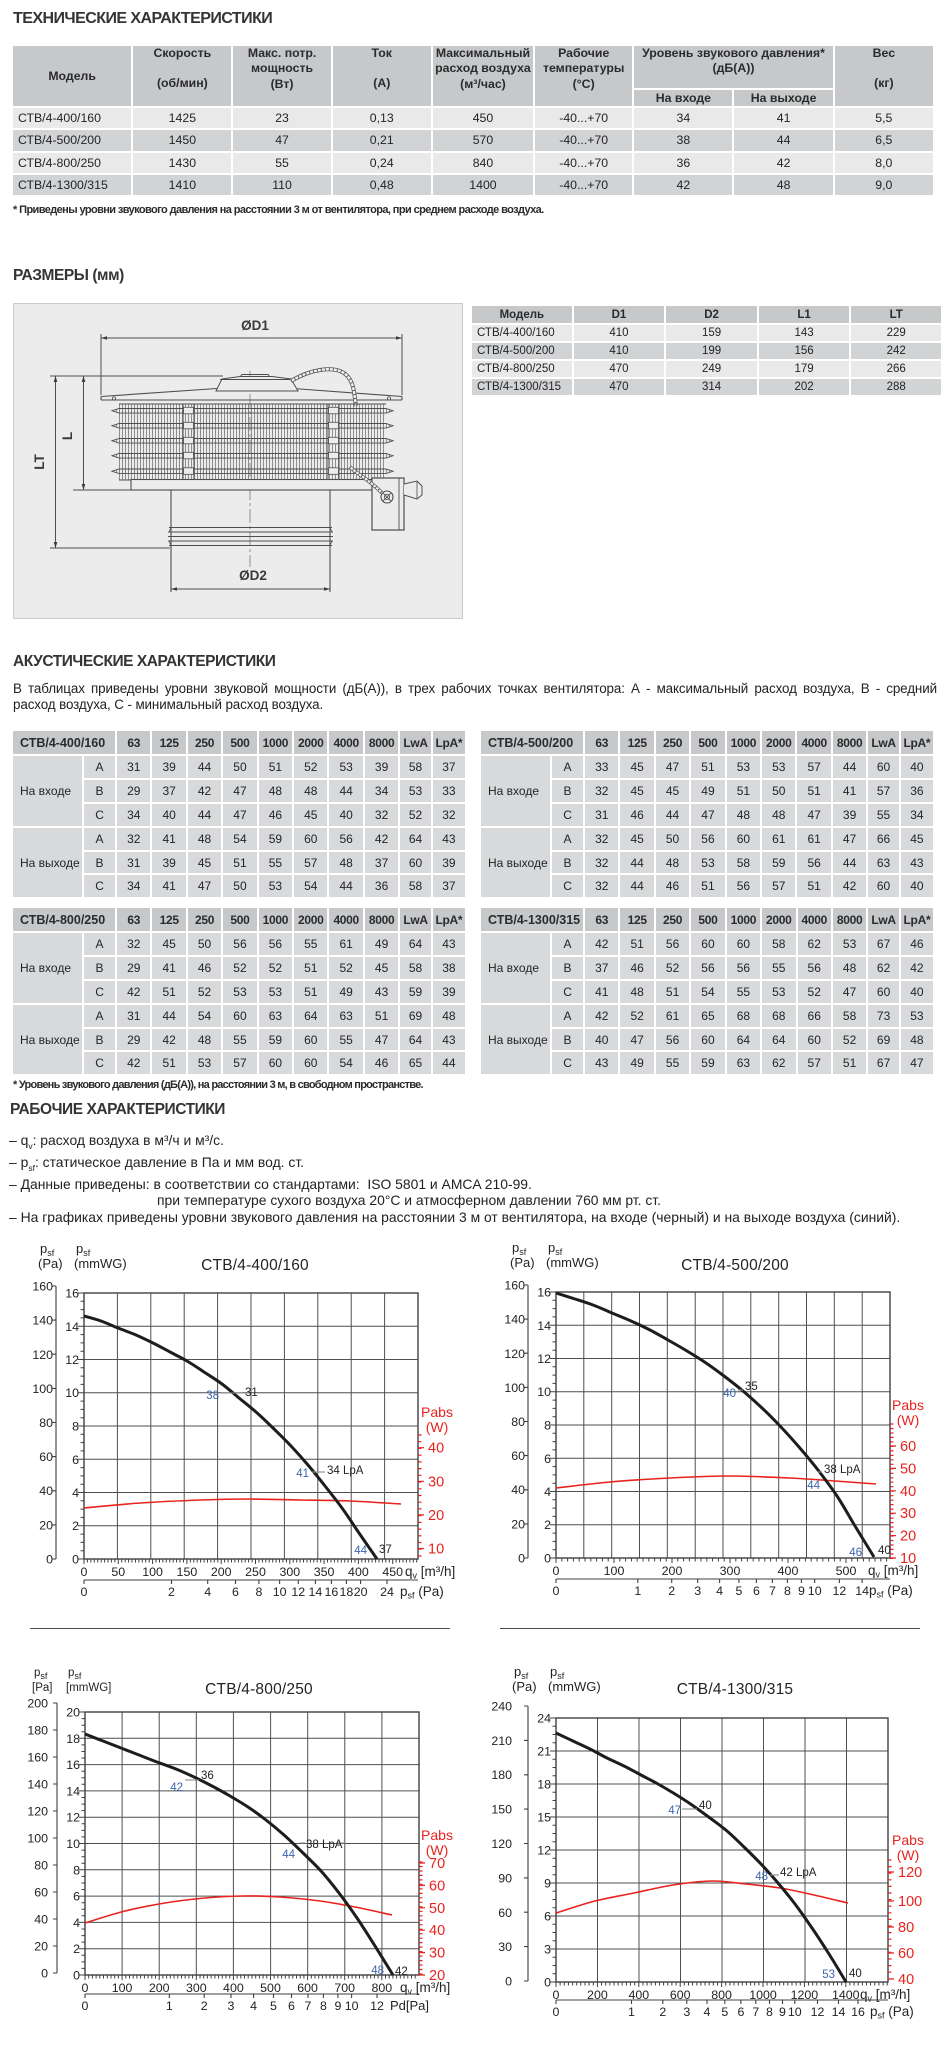 Image resolution: width=949 pixels, height=2048 pixels. I want to click on svg-text: (mmWG), so click(100, 1263).